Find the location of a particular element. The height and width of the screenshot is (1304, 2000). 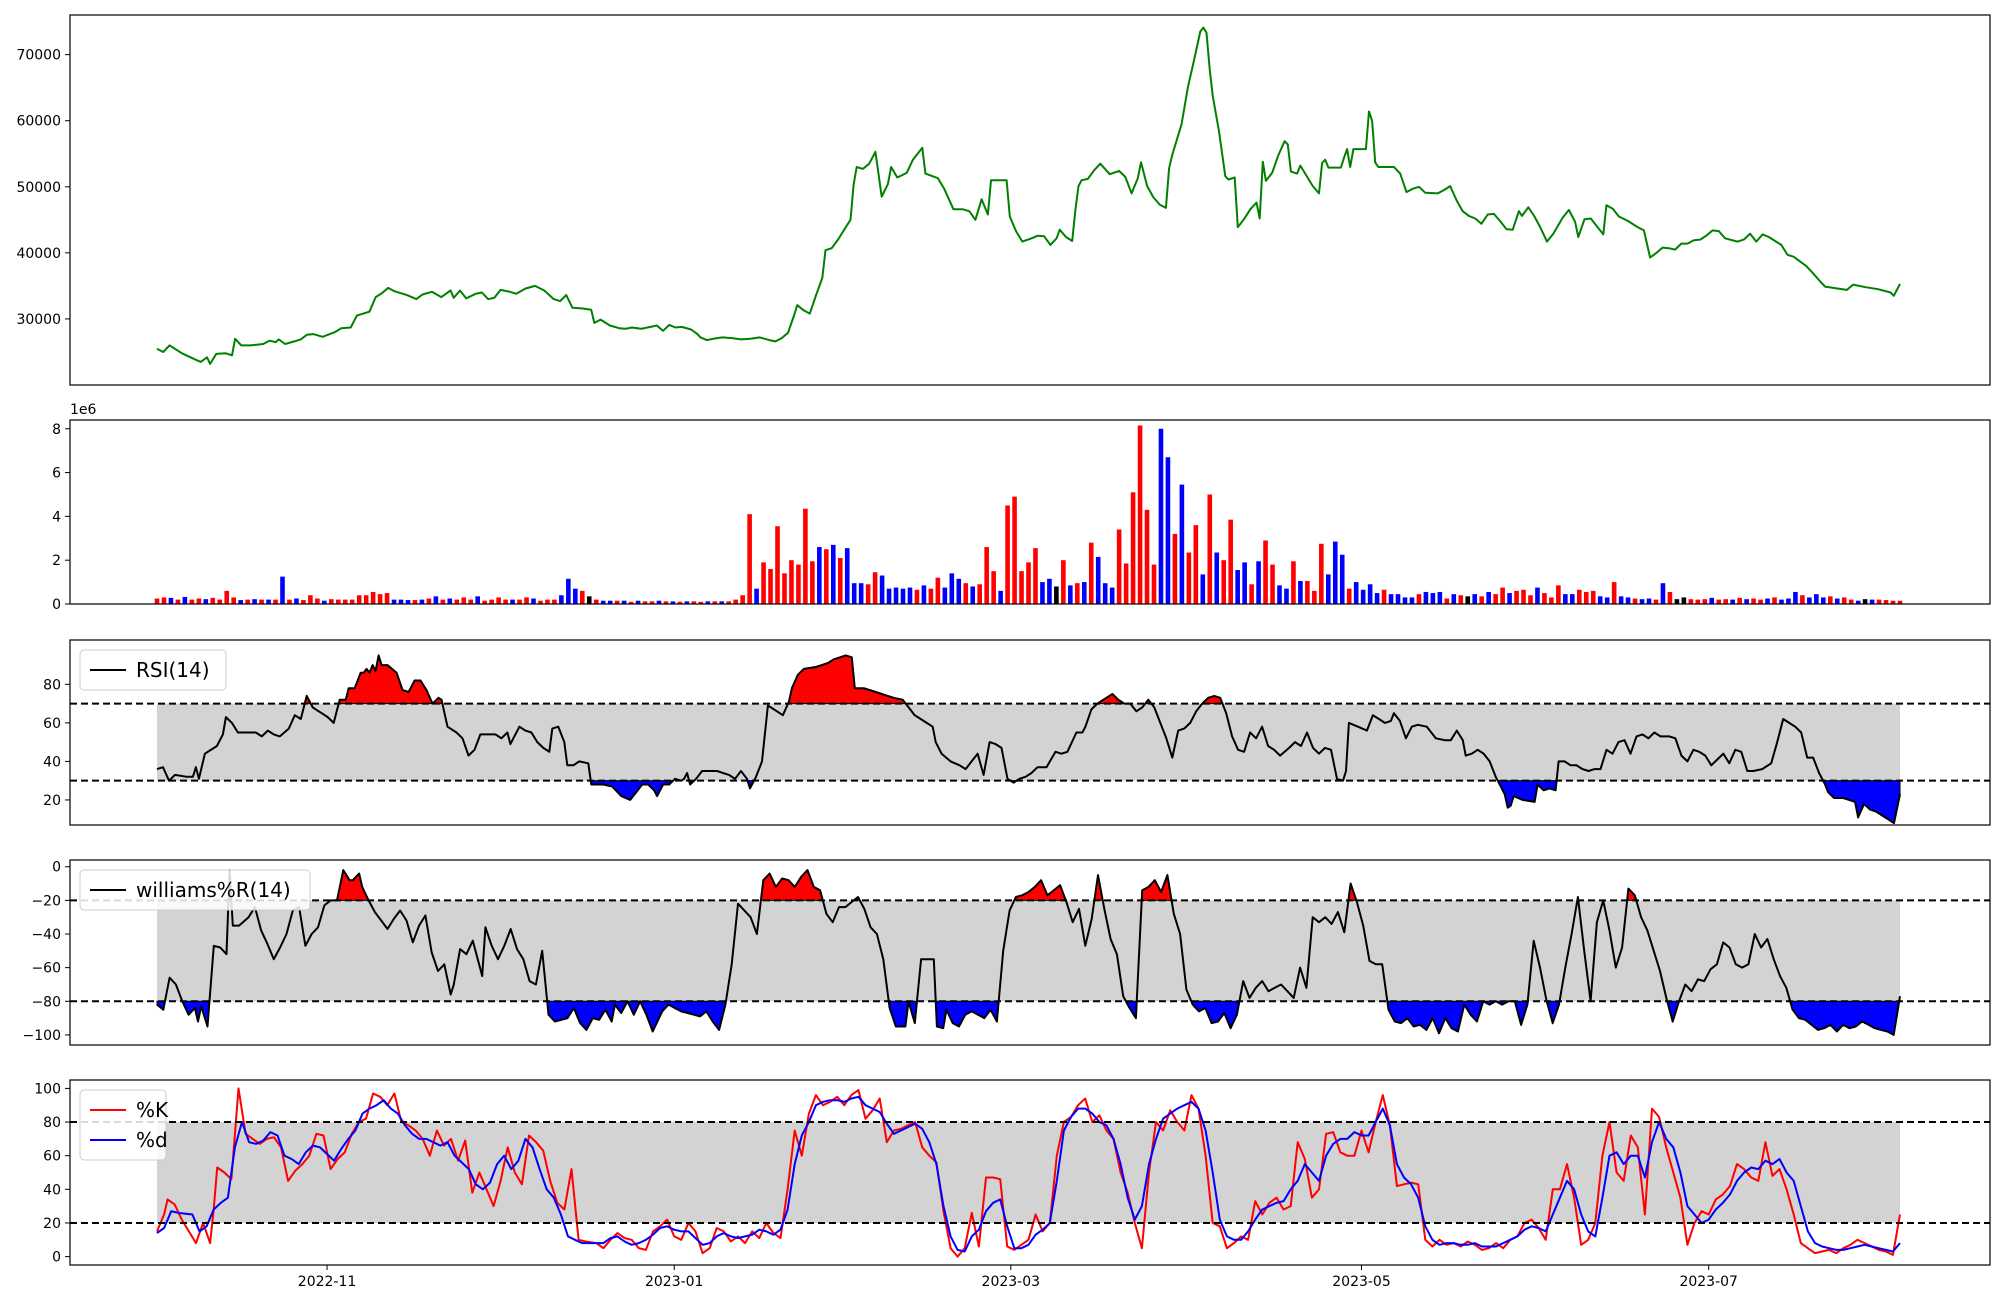

williams-threshold-band is located at coordinates (1028, 951).